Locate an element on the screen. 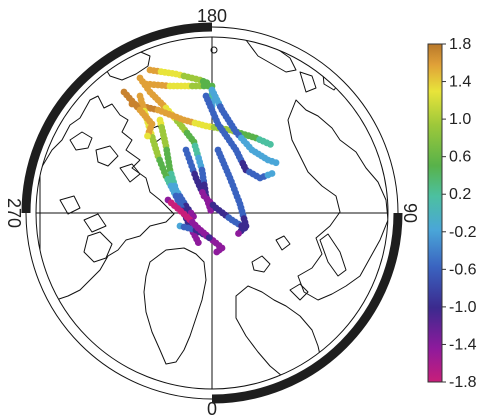  colorbar is located at coordinates (435, 213).